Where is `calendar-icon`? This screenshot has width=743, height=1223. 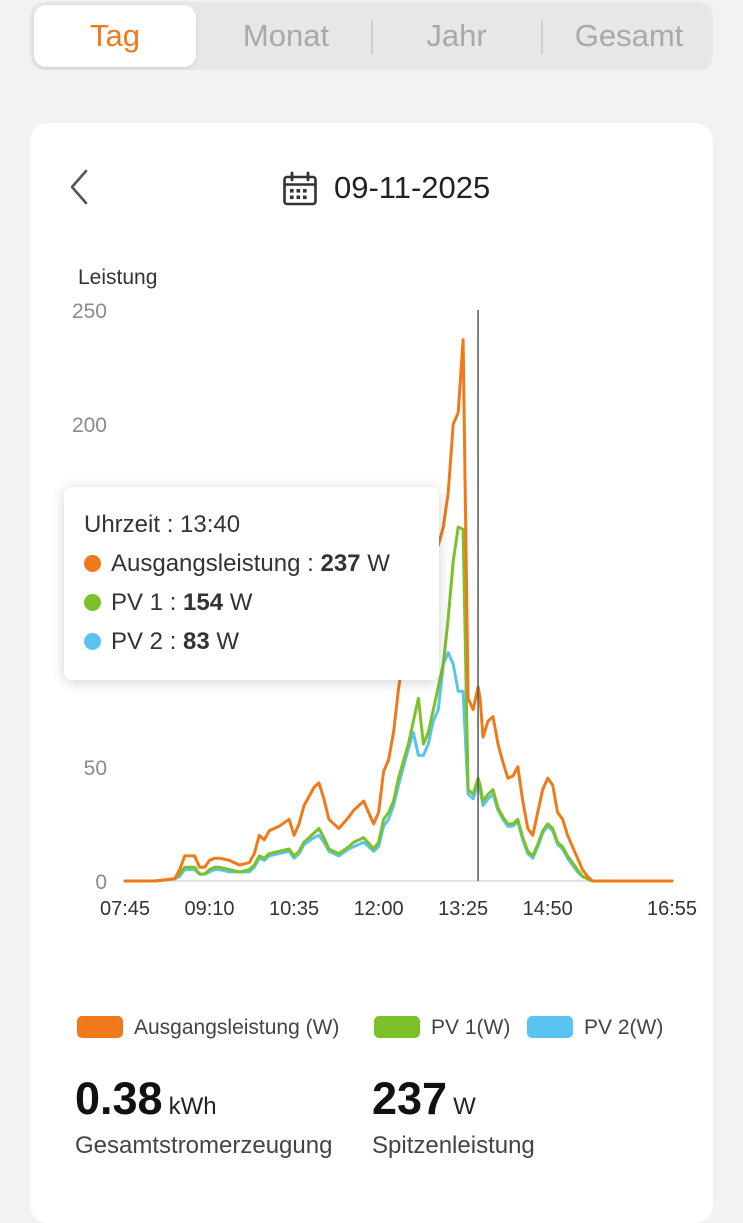
calendar-icon is located at coordinates (300, 189).